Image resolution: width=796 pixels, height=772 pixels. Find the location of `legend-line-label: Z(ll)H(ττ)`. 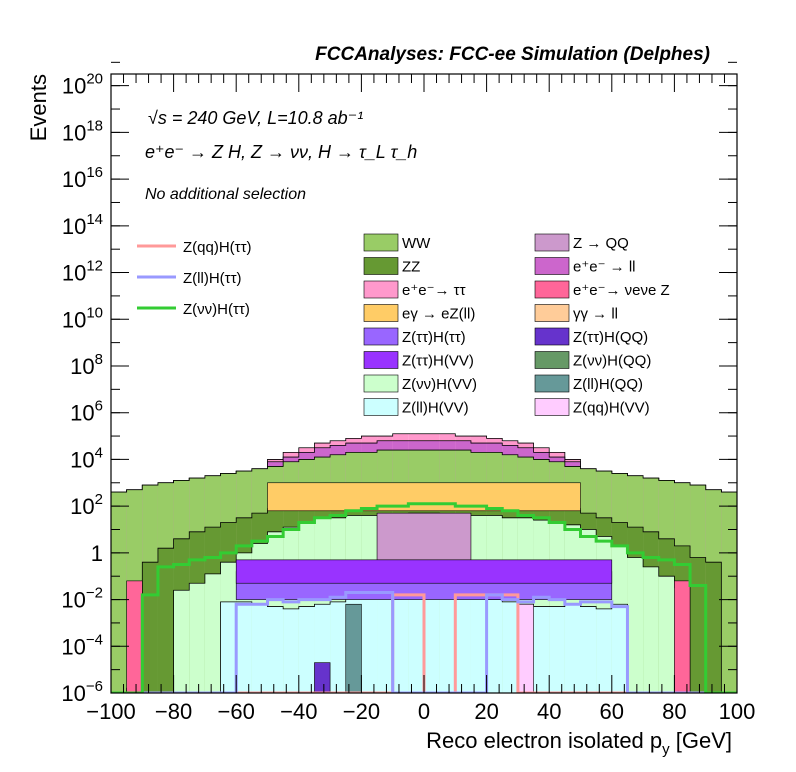

legend-line-label: Z(ll)H(ττ) is located at coordinates (212, 278).